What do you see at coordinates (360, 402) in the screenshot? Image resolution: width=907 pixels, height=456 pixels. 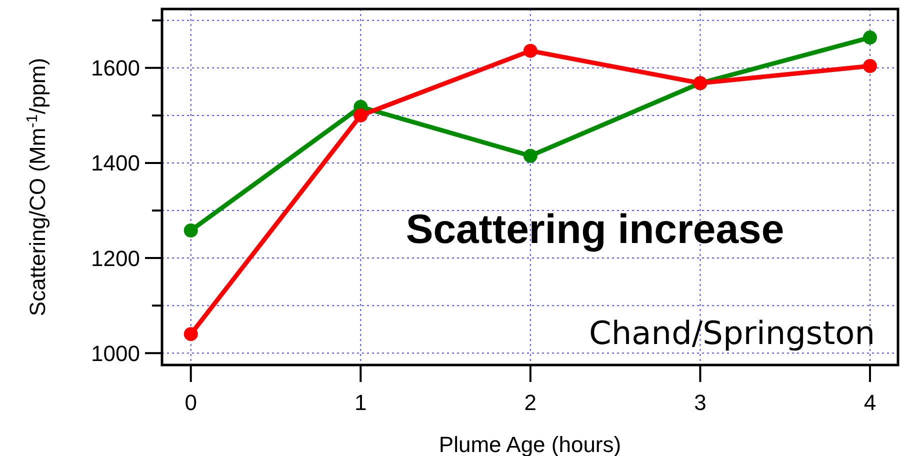 I see `x-tick-label: 1` at bounding box center [360, 402].